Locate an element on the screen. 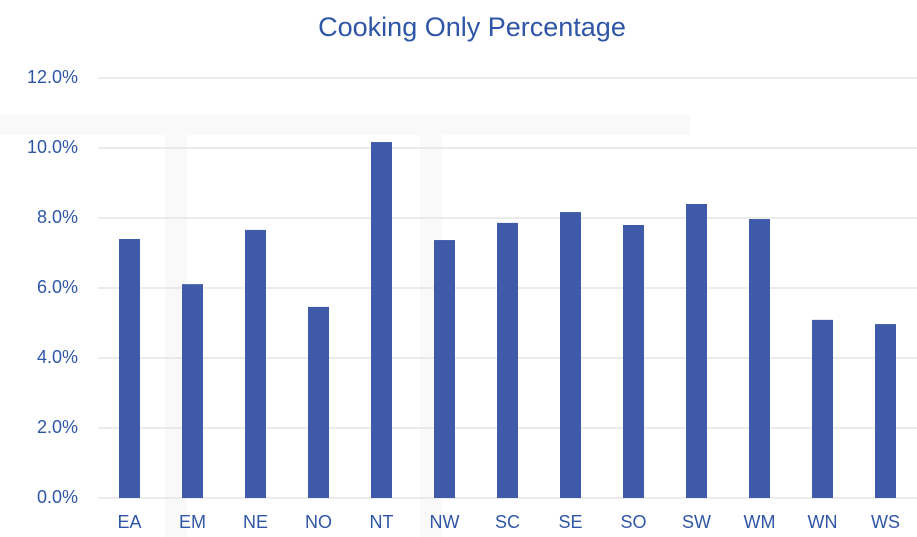  x-tick-label: WS is located at coordinates (885, 522).